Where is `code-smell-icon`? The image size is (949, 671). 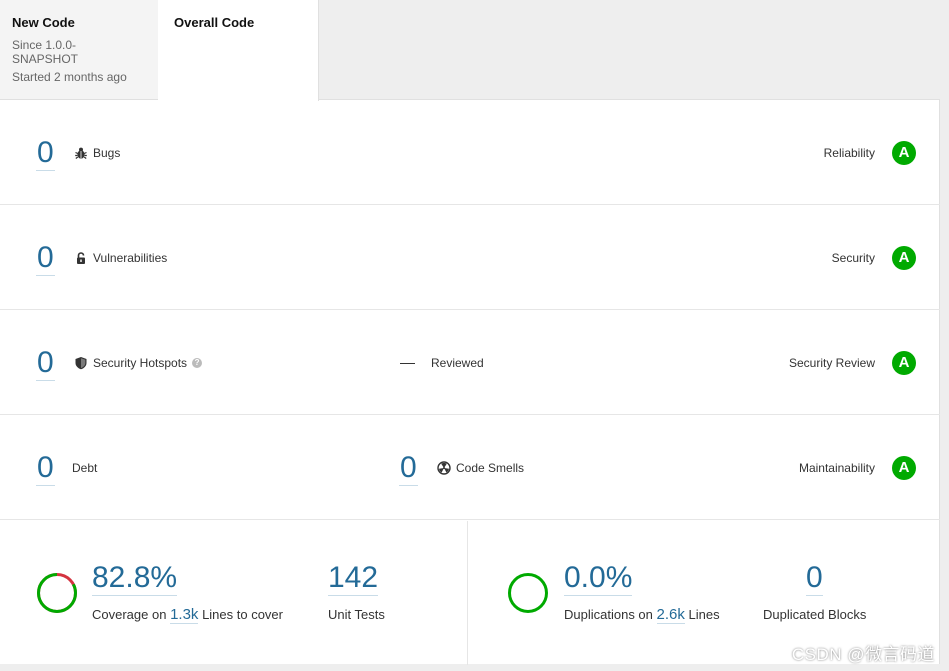 code-smell-icon is located at coordinates (445, 468).